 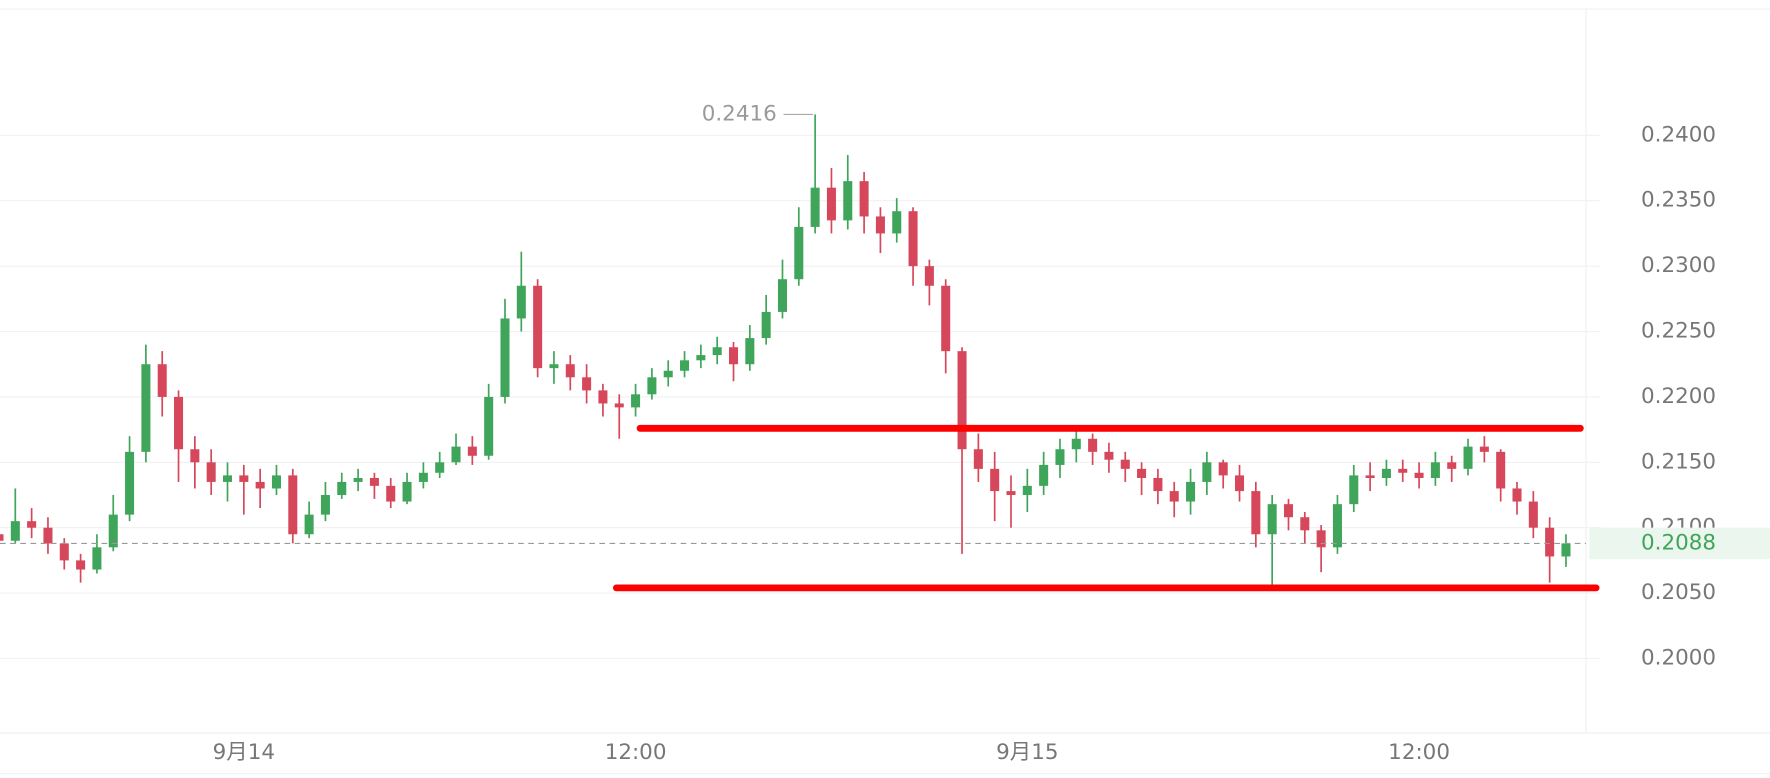 What do you see at coordinates (1678, 134) in the screenshot?
I see `y-tick-label: 0.2400` at bounding box center [1678, 134].